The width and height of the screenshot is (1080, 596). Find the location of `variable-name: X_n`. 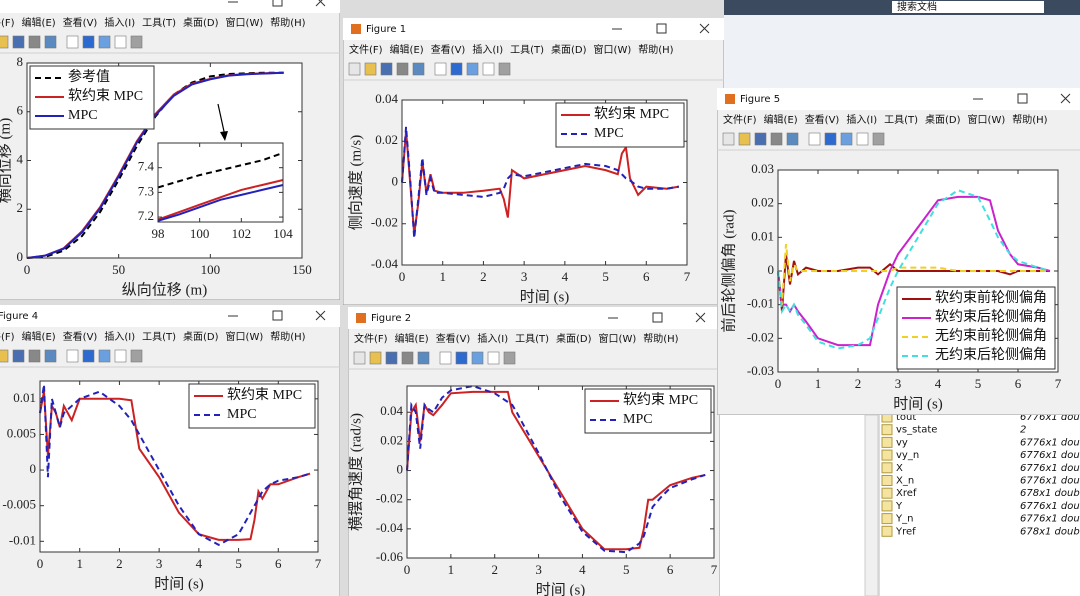

variable-name: X_n is located at coordinates (905, 481).